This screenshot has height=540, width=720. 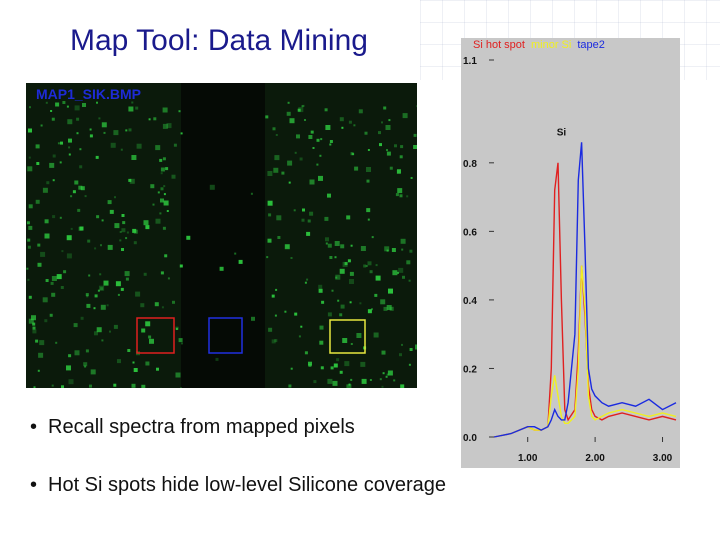 What do you see at coordinates (470, 438) in the screenshot?
I see `y-tick-label: 0.0` at bounding box center [470, 438].